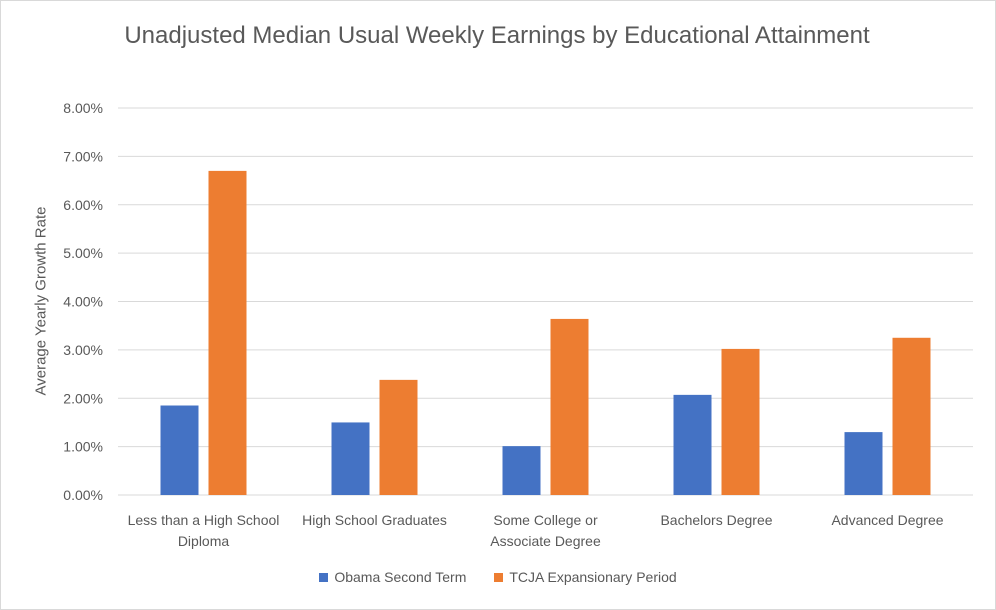 The image size is (996, 610). Describe the element at coordinates (204, 520) in the screenshot. I see `x-tick-label: Less than a High School` at that location.